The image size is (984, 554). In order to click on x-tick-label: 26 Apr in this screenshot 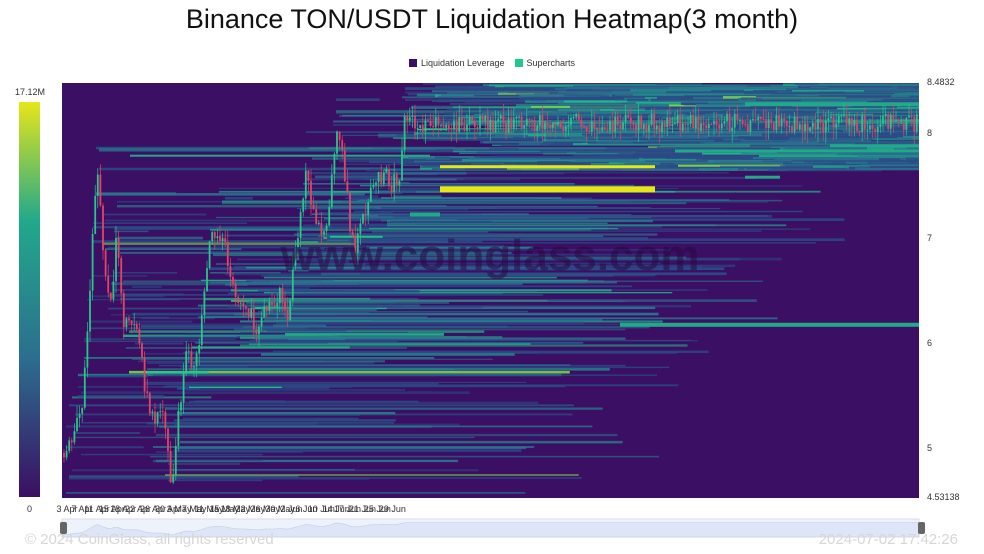, I will do `click(153, 509)`.